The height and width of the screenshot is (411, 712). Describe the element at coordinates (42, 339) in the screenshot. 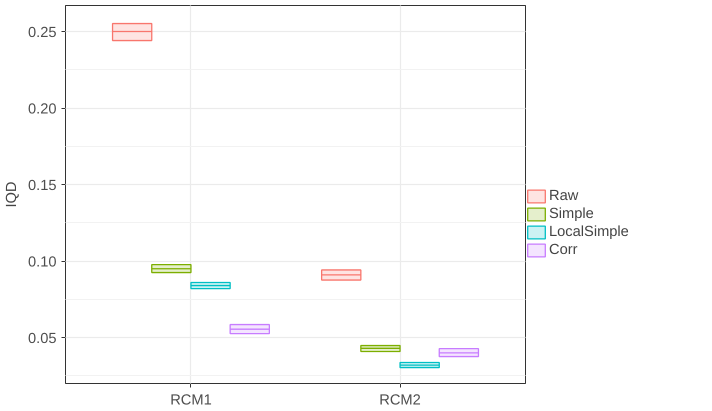

I see `y-tick-label: 0.05` at that location.